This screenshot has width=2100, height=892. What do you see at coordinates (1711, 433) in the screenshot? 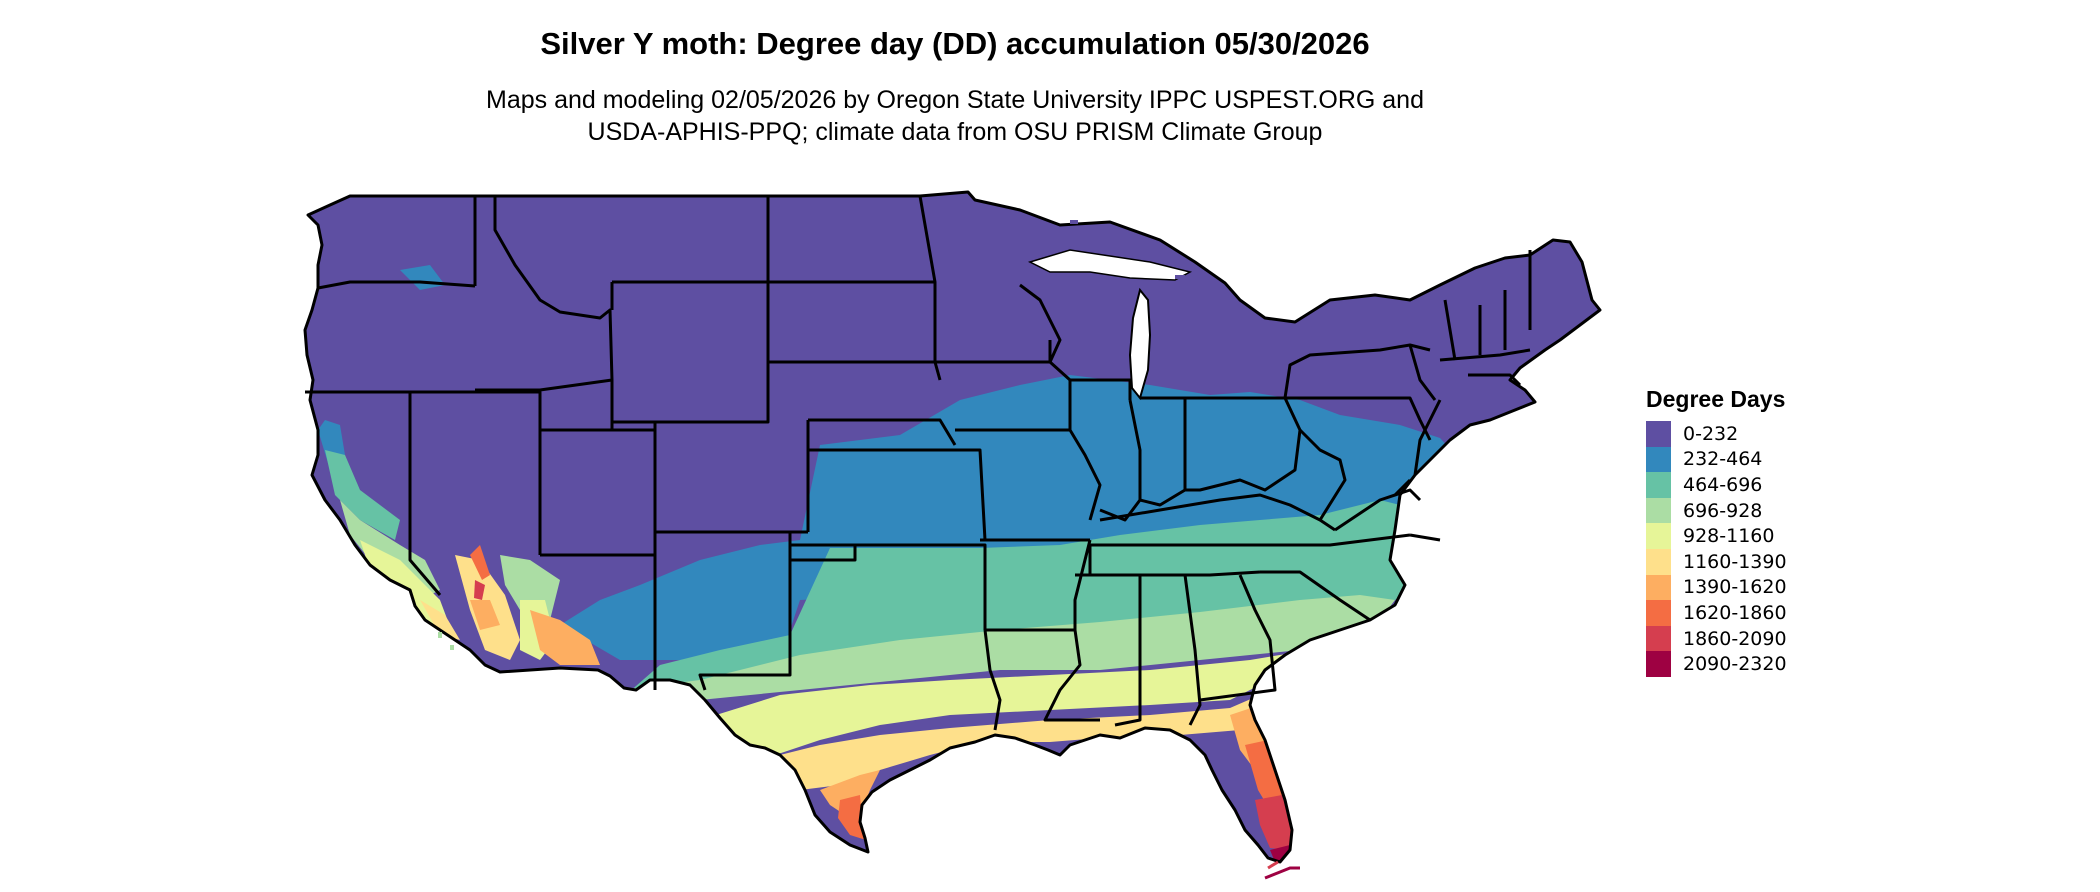
I see `legend-label: 0-232` at bounding box center [1711, 433].